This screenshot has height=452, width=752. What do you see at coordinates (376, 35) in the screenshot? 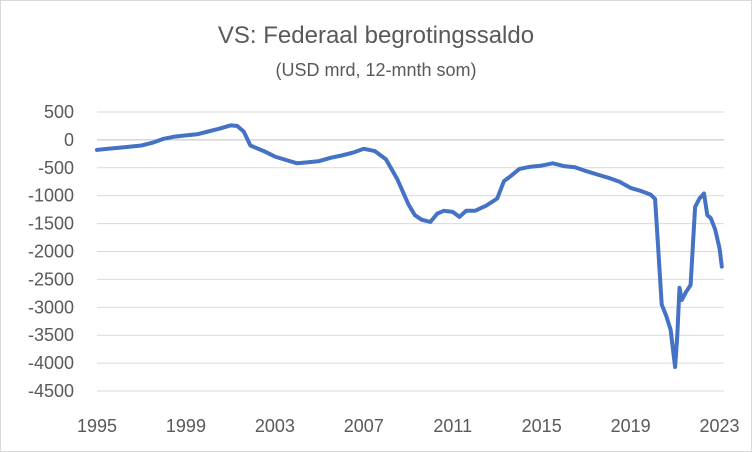
I see `chart-title: VS: Federaal begrotingssaldo` at bounding box center [376, 35].